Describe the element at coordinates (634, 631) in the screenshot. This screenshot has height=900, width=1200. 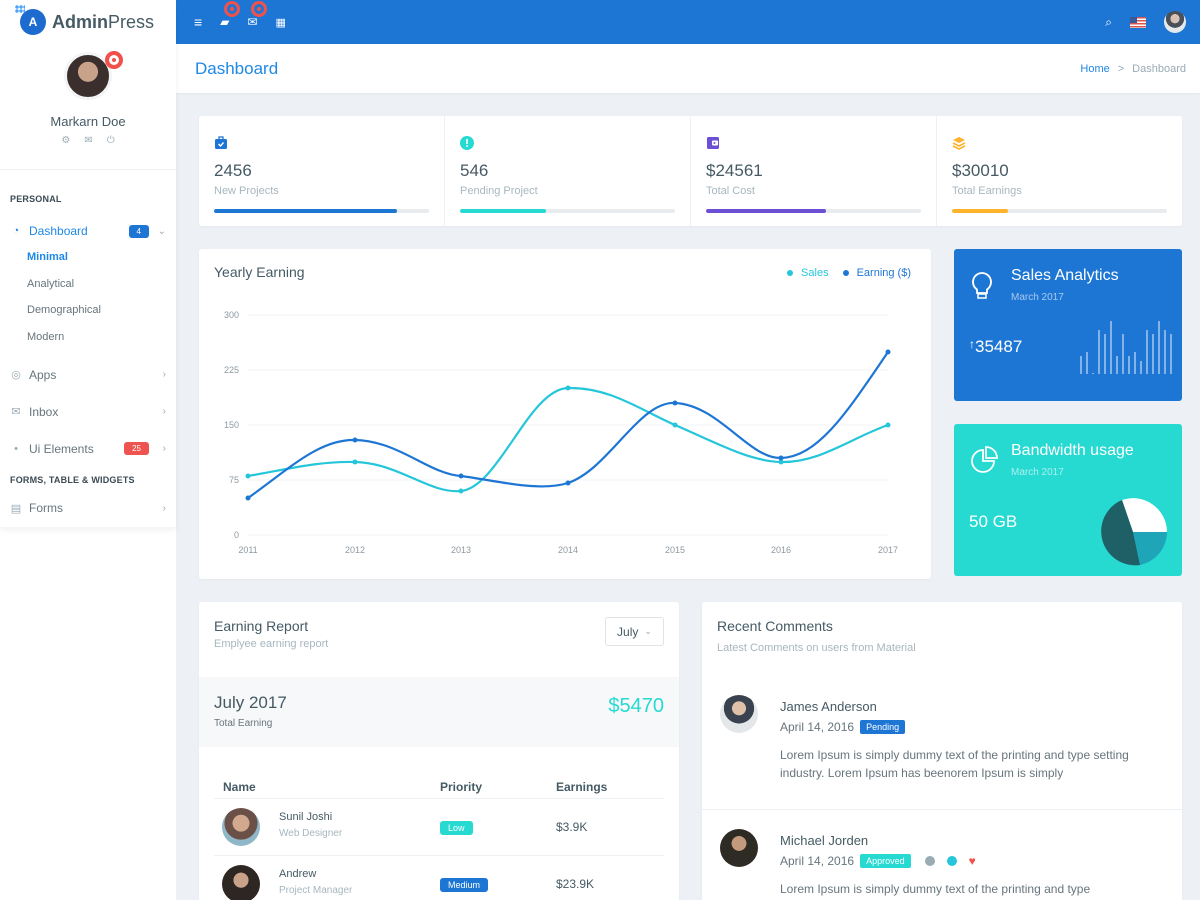
I see `month-select: July ⌄` at that location.